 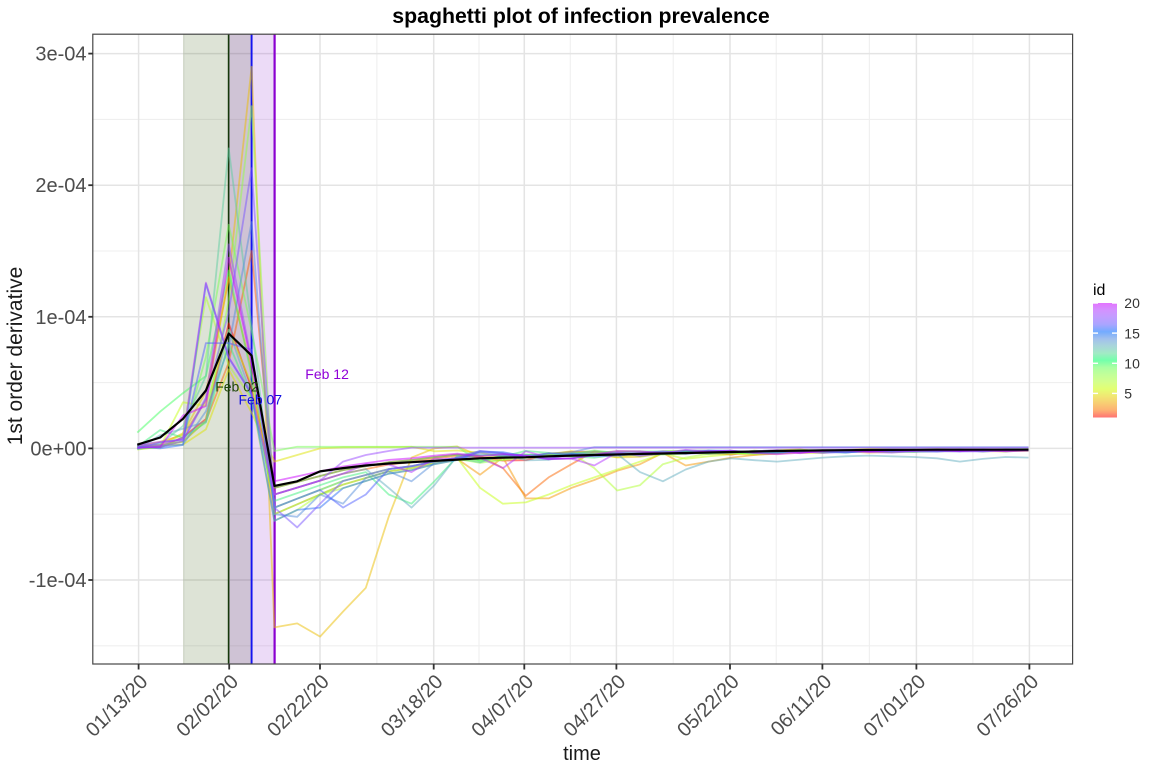 What do you see at coordinates (581, 16) in the screenshot?
I see `svg-text:spaghetti plot of infection pr: spaghetti plot of infection prevalence` at bounding box center [581, 16].